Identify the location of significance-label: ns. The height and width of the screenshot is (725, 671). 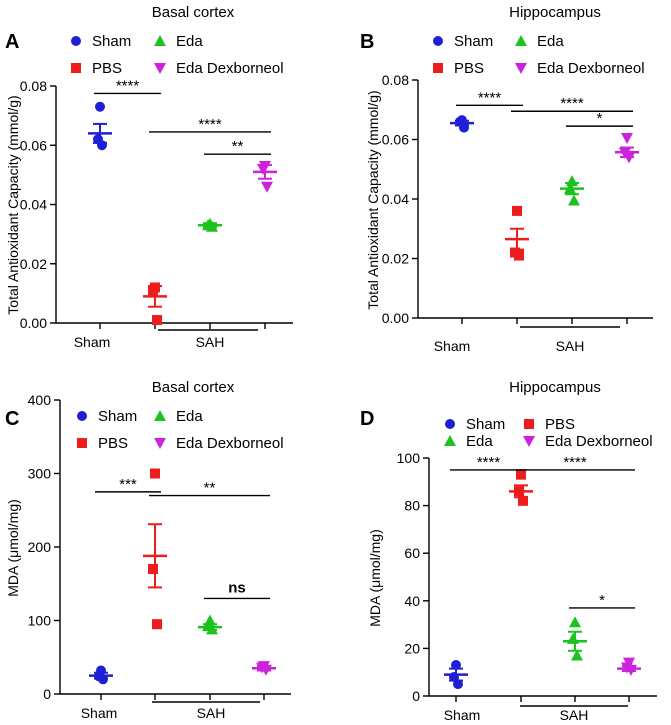
(237, 587).